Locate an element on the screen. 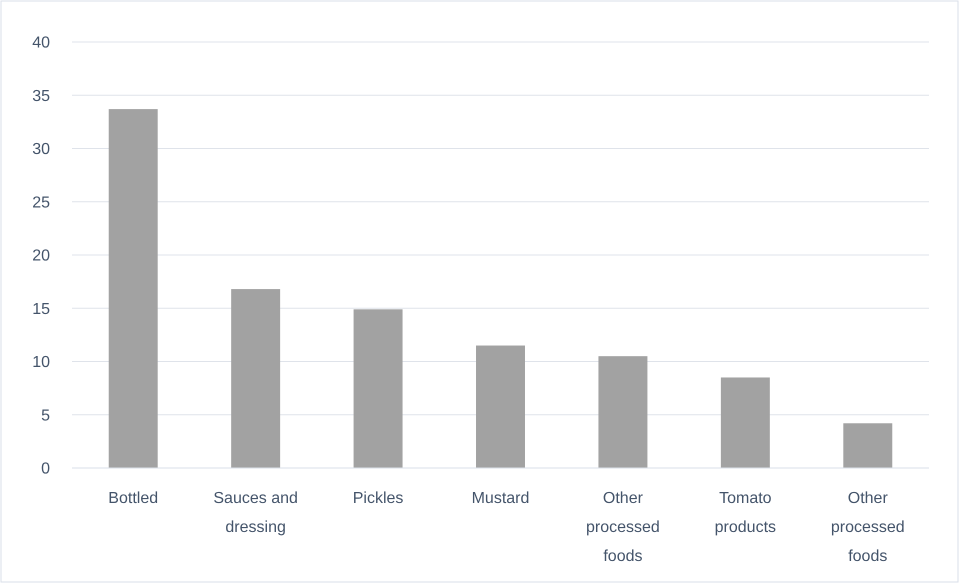 The image size is (959, 583). x-tick-label: Bottled is located at coordinates (133, 498).